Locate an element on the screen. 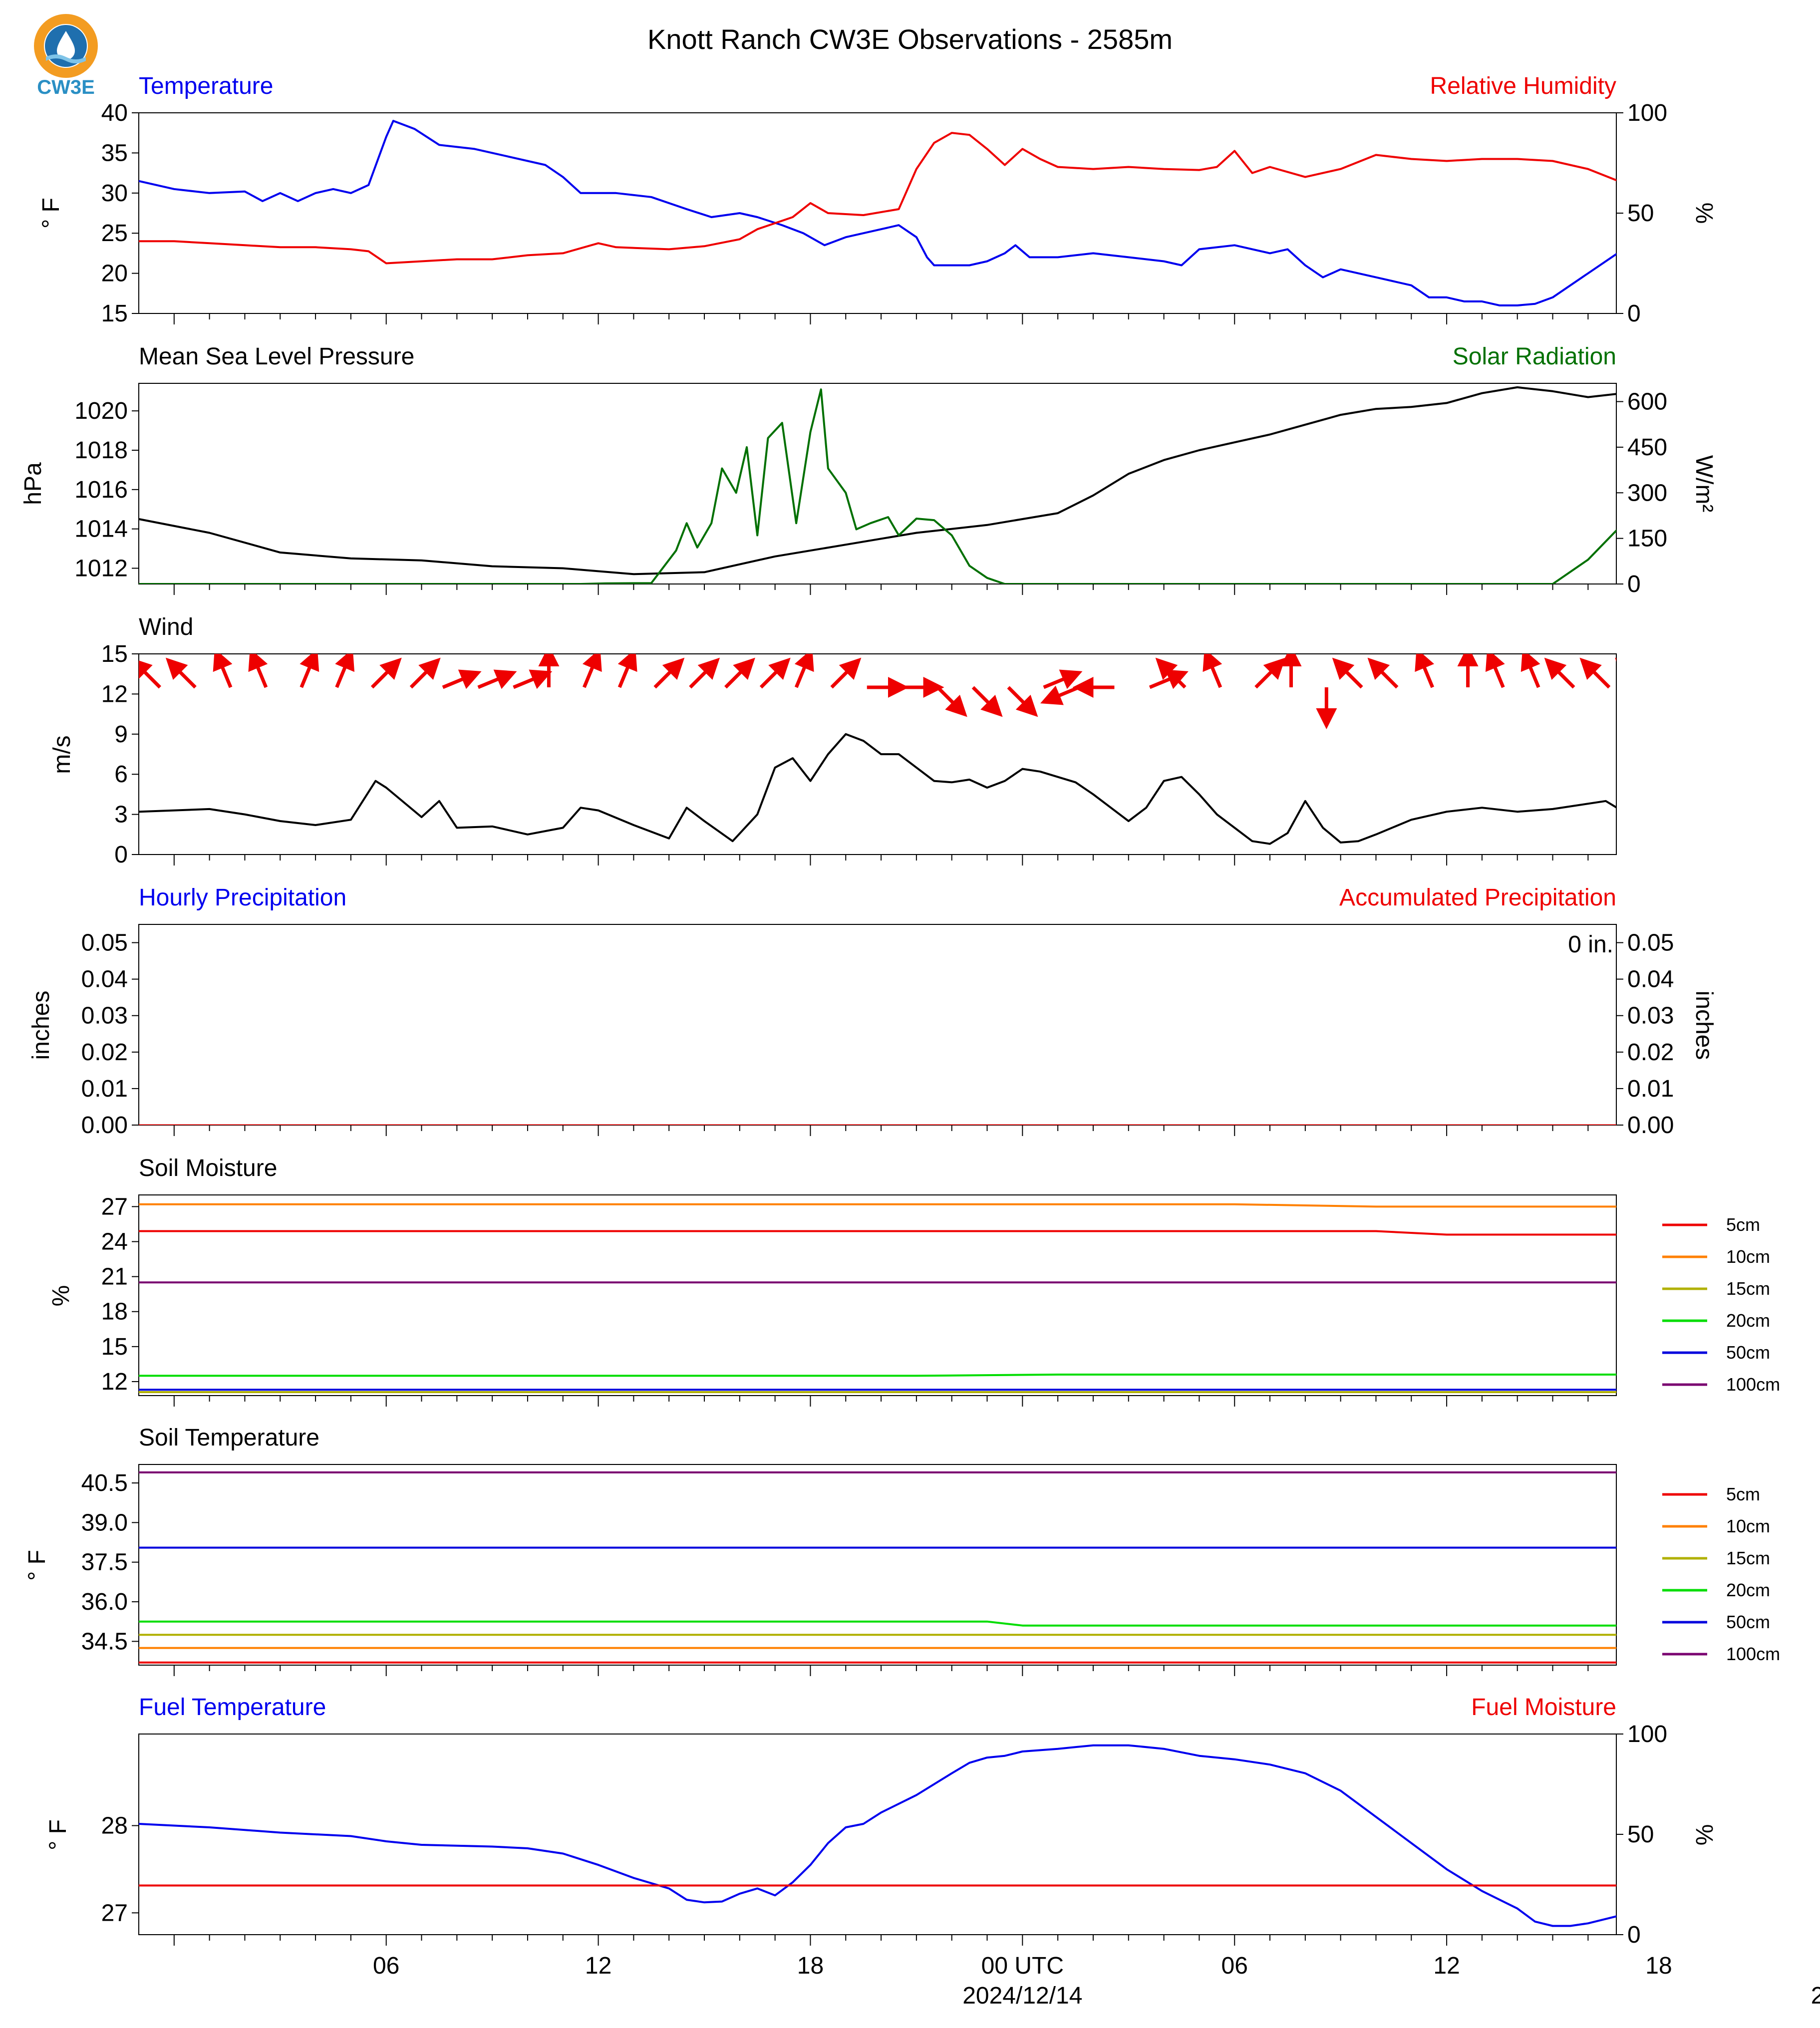  x-date-label: 2024/12/14 is located at coordinates (1022, 1996).